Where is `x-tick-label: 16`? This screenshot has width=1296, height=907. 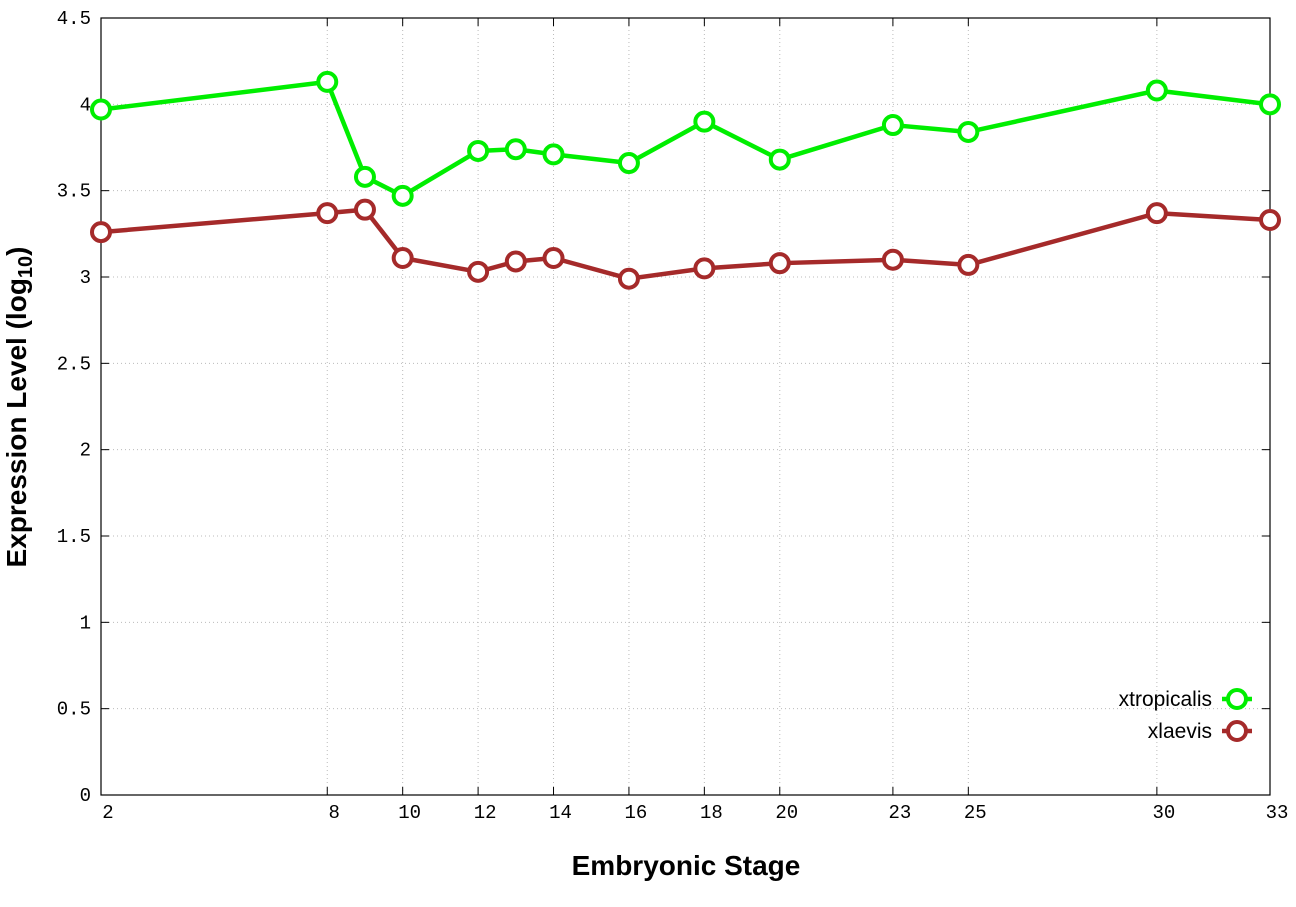 x-tick-label: 16 is located at coordinates (636, 813).